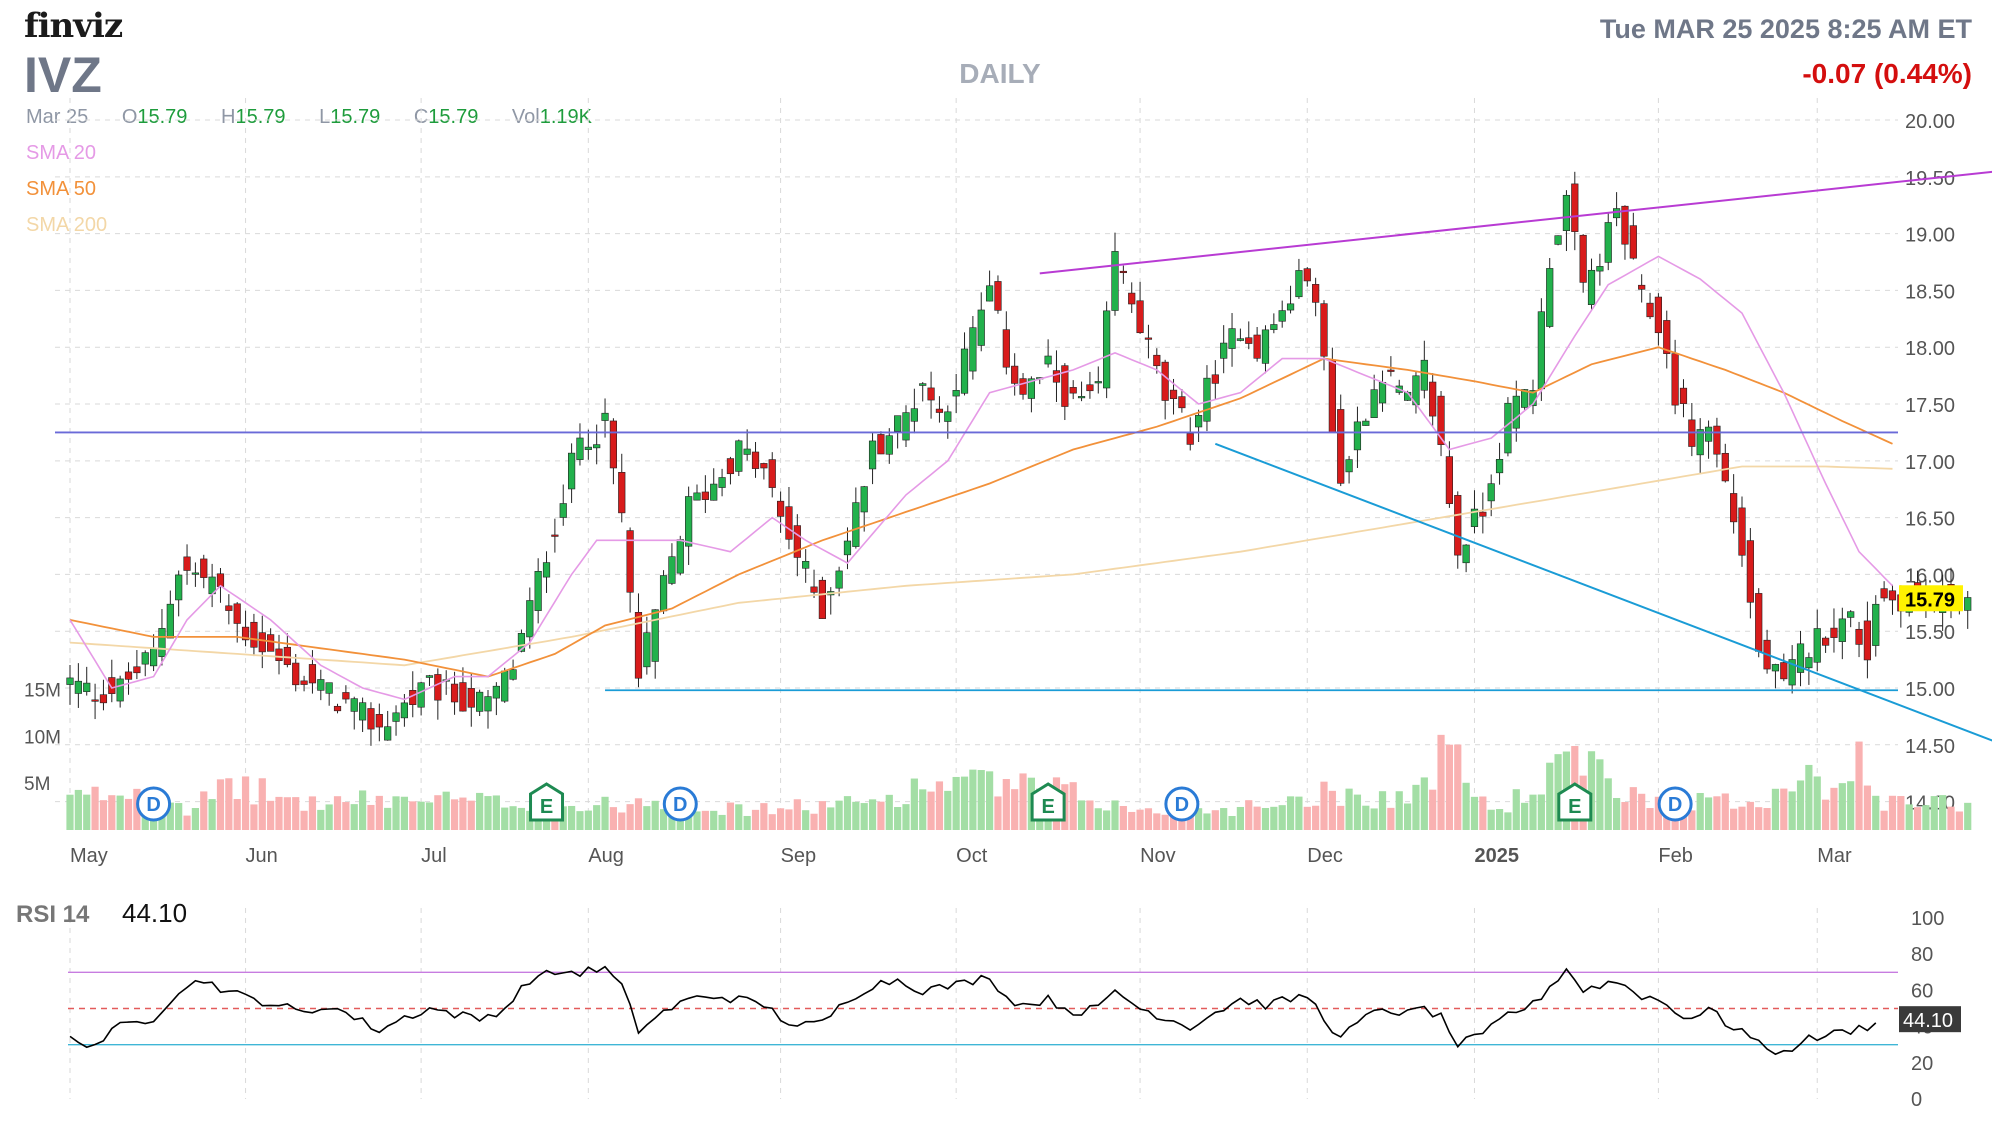 The height and width of the screenshot is (1124, 1992). Describe the element at coordinates (972, 856) in the screenshot. I see `x-tick-label: Oct` at that location.